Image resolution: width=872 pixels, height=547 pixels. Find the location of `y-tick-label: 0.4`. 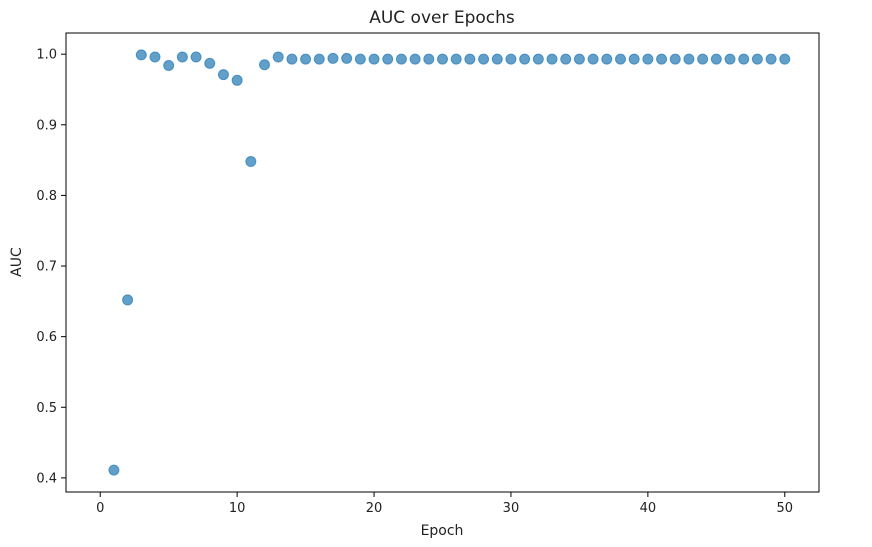

y-tick-label: 0.4 is located at coordinates (46, 478).